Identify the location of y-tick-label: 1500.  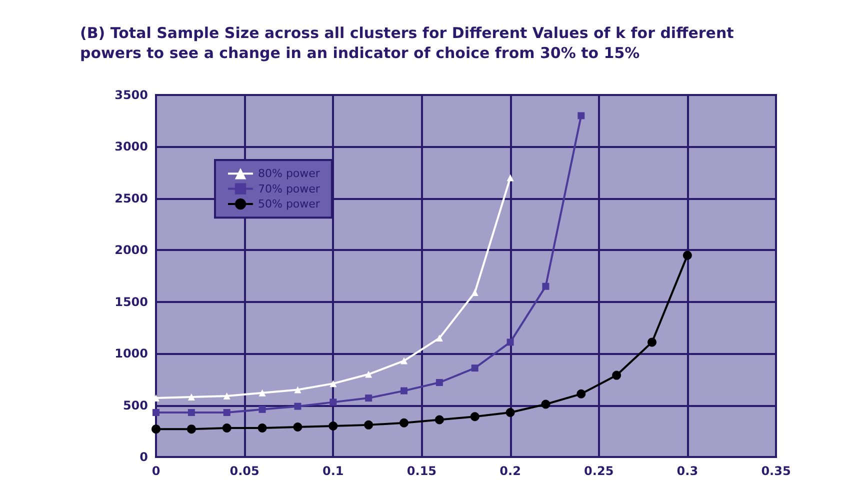
(131, 301).